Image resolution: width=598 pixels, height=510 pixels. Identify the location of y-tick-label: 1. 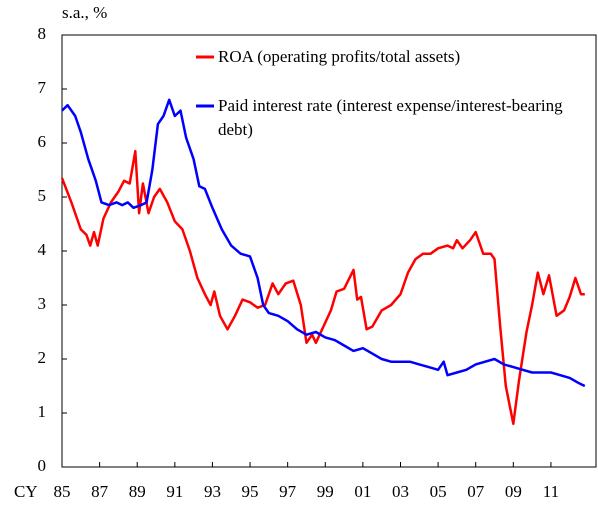
(42, 411).